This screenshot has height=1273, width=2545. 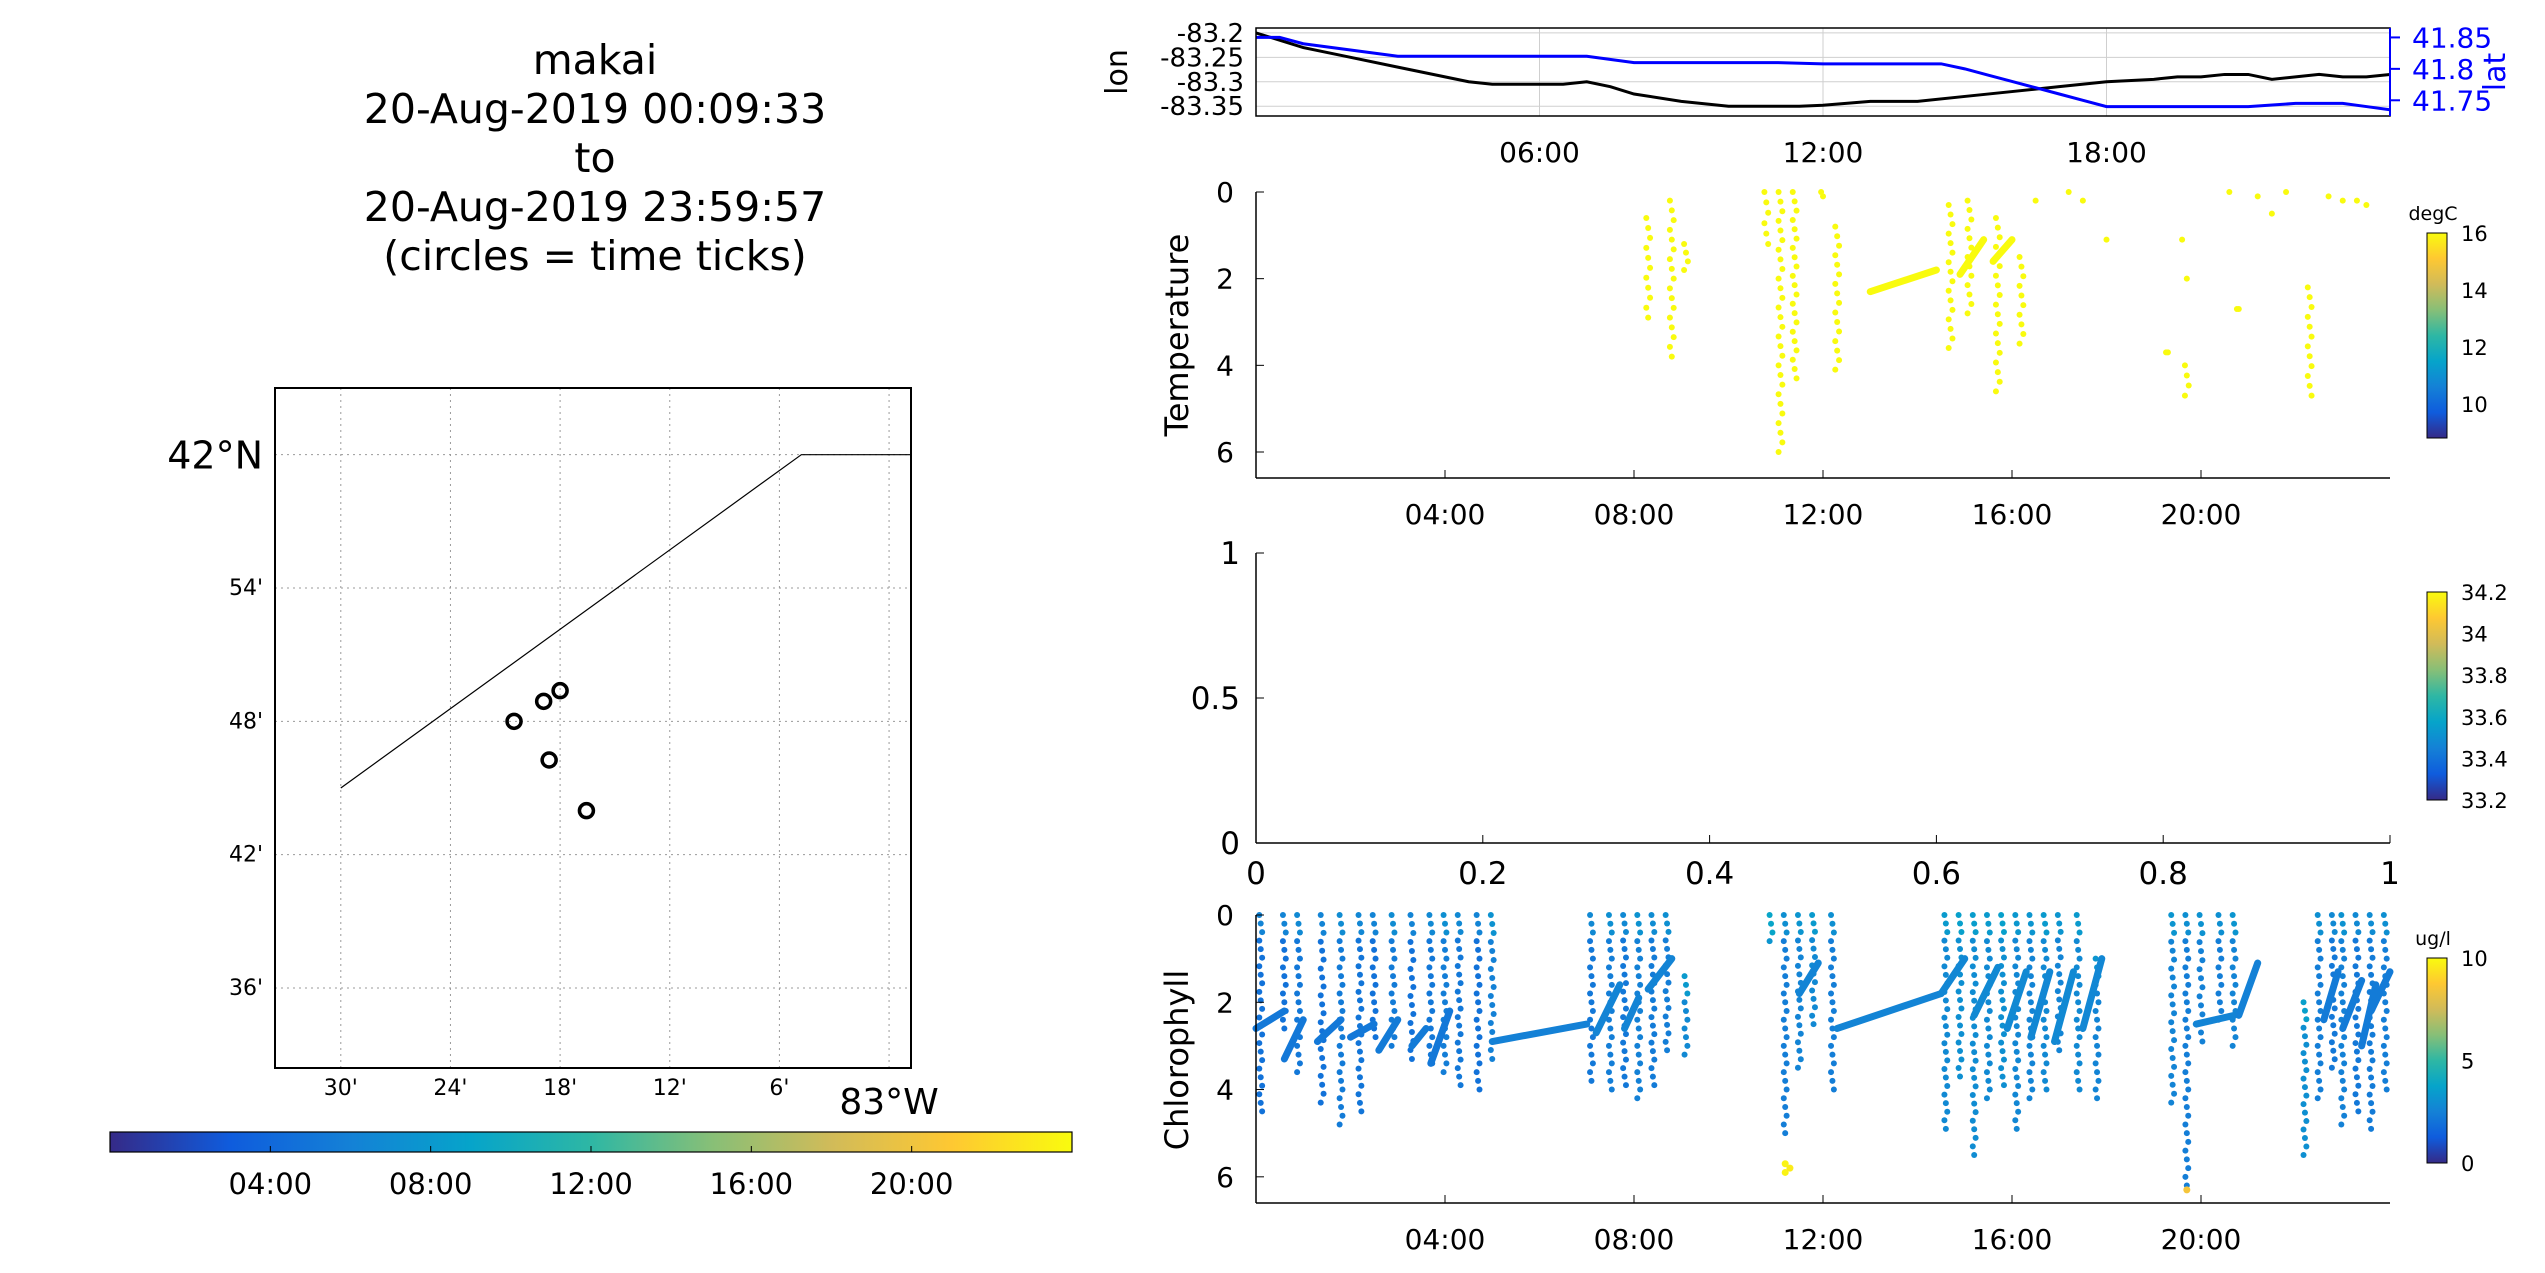 What do you see at coordinates (2474, 635) in the screenshot?
I see `salinity-colorbar-tick-label: 34` at bounding box center [2474, 635].